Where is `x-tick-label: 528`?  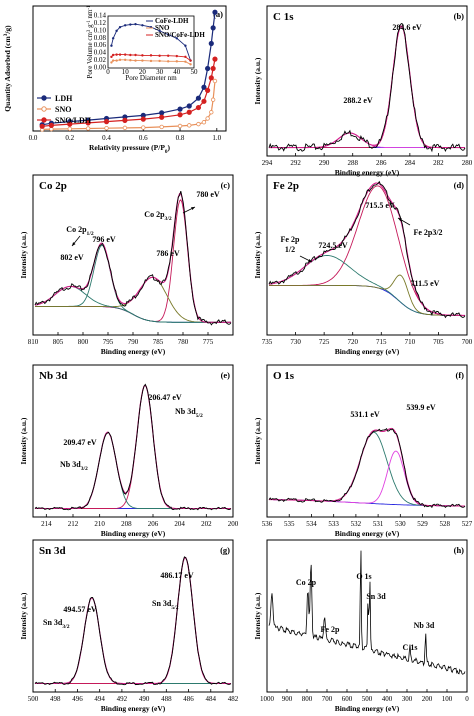
x-tick-label: 528 is located at coordinates (445, 524).